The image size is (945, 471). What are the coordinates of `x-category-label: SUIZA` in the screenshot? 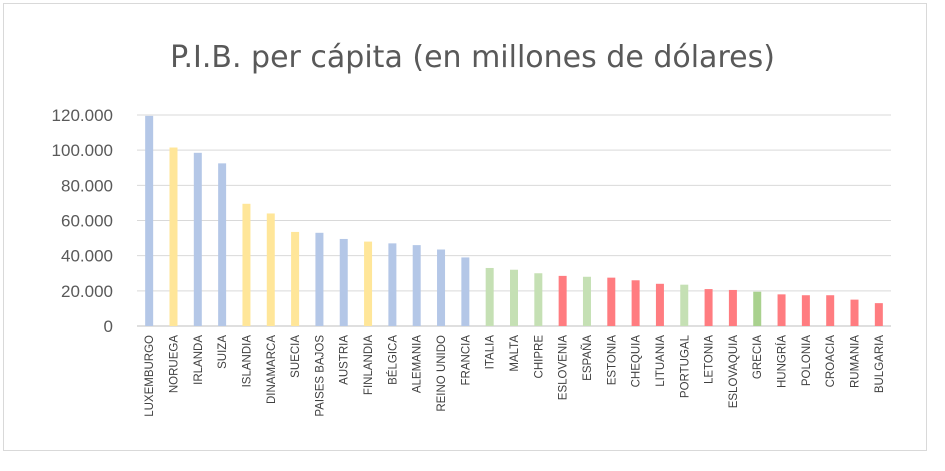 It's located at (223, 352).